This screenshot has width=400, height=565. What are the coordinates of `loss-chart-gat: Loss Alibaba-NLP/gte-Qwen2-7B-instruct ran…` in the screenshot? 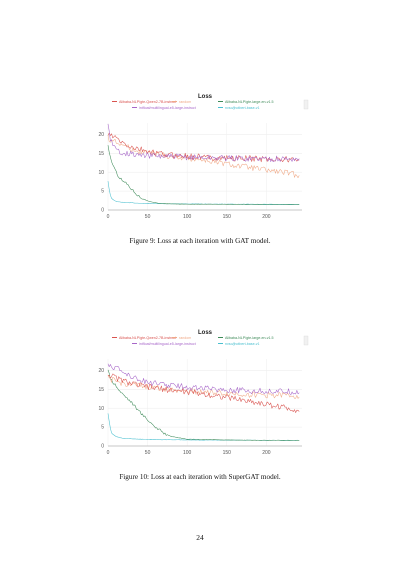 It's located at (203, 157).